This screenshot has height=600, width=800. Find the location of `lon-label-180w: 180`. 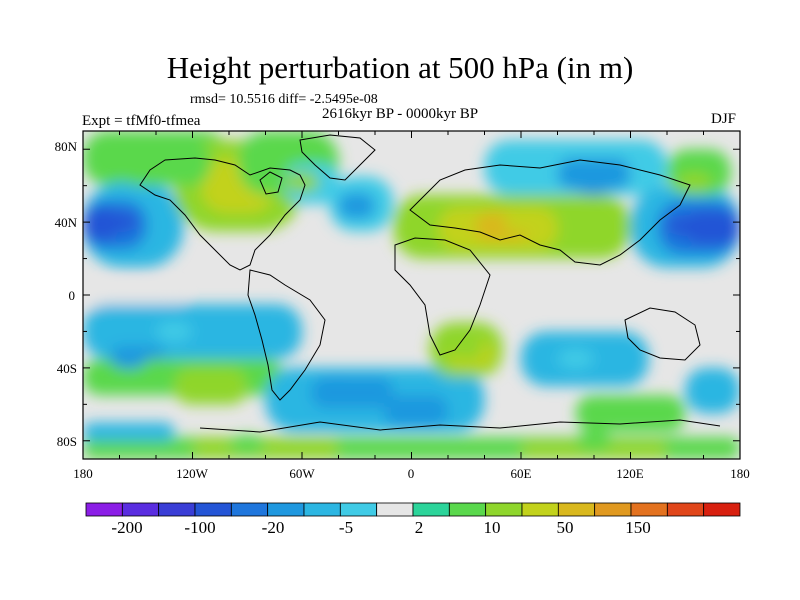

lon-label-180w: 180 is located at coordinates (83, 473).